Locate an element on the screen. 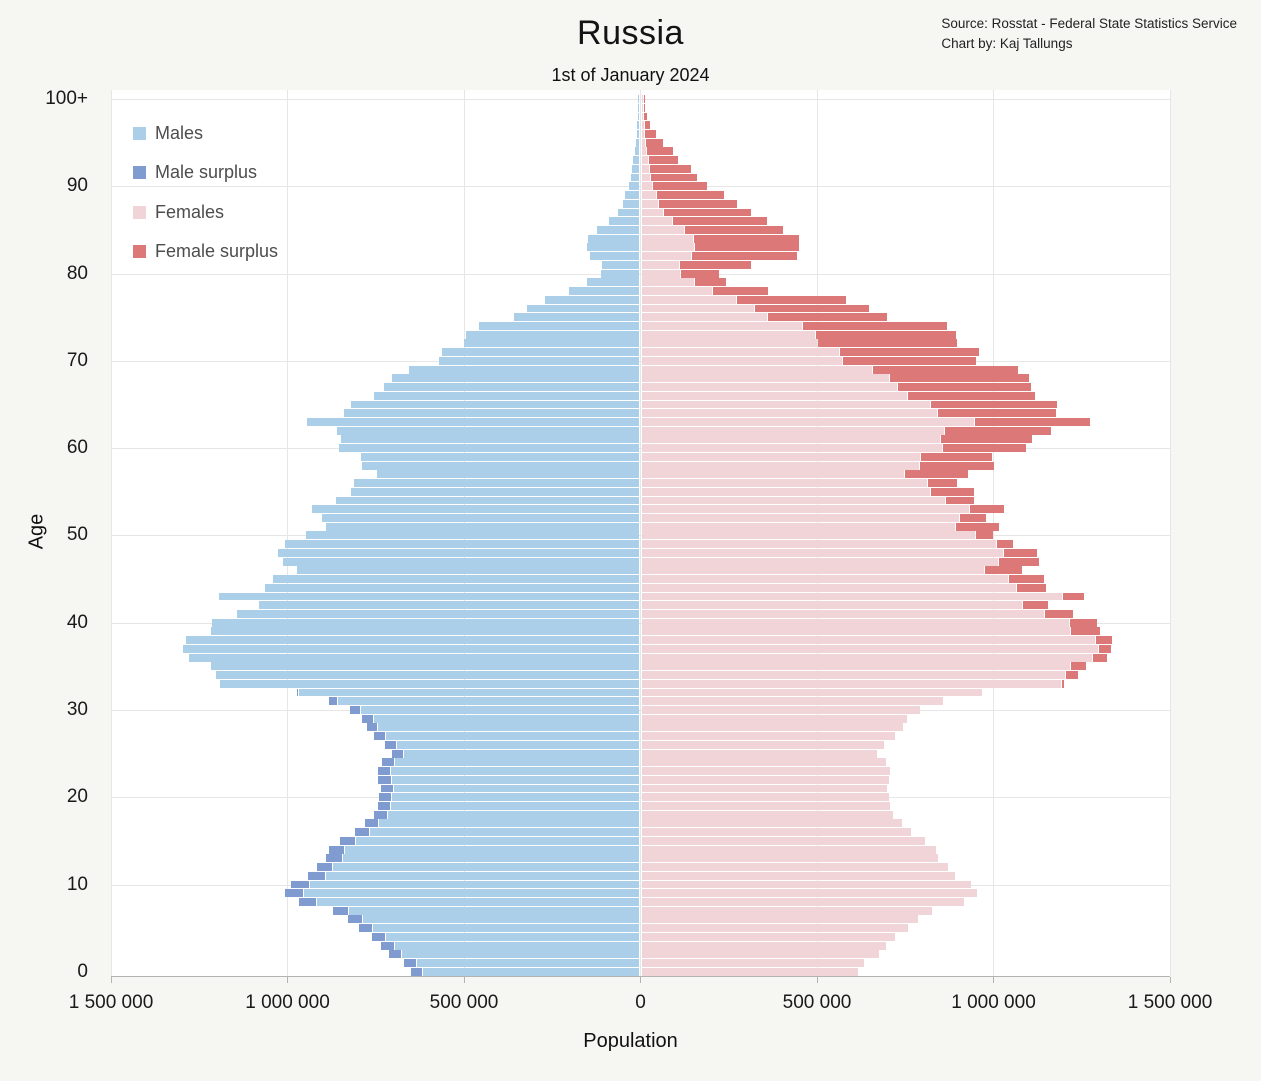 Image resolution: width=1261 pixels, height=1081 pixels. legend-item-male_surplus: Male surplus is located at coordinates (195, 173).